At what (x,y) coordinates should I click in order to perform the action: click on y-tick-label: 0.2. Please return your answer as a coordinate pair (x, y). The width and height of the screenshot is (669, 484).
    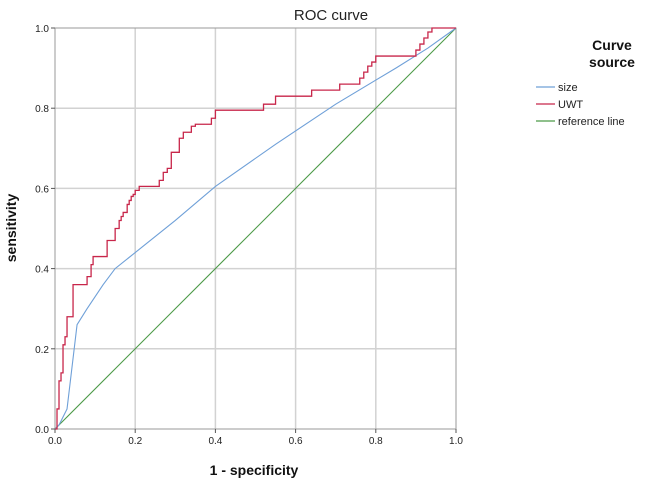
    Looking at the image, I should click on (42, 350).